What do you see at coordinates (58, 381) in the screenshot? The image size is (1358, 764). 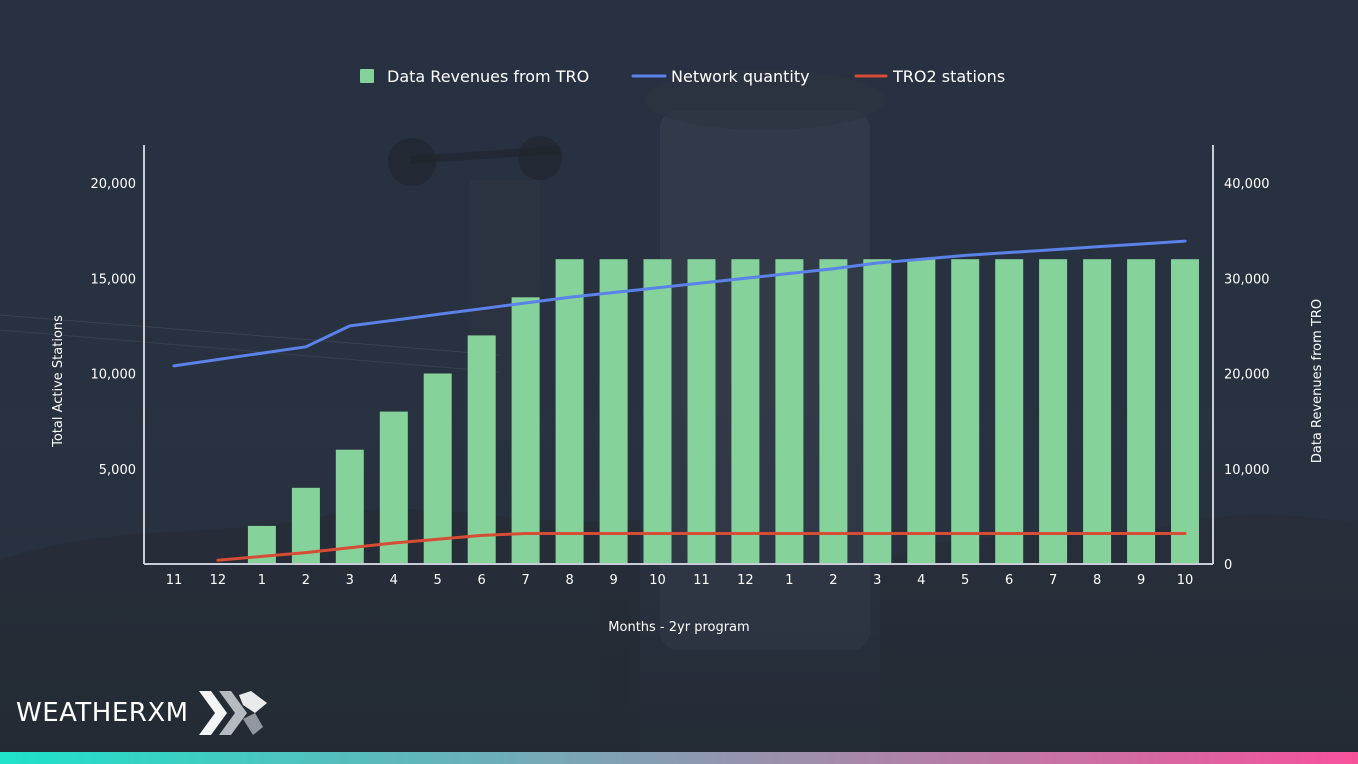 I see `left-y-axis-title: Total Active Stations` at bounding box center [58, 381].